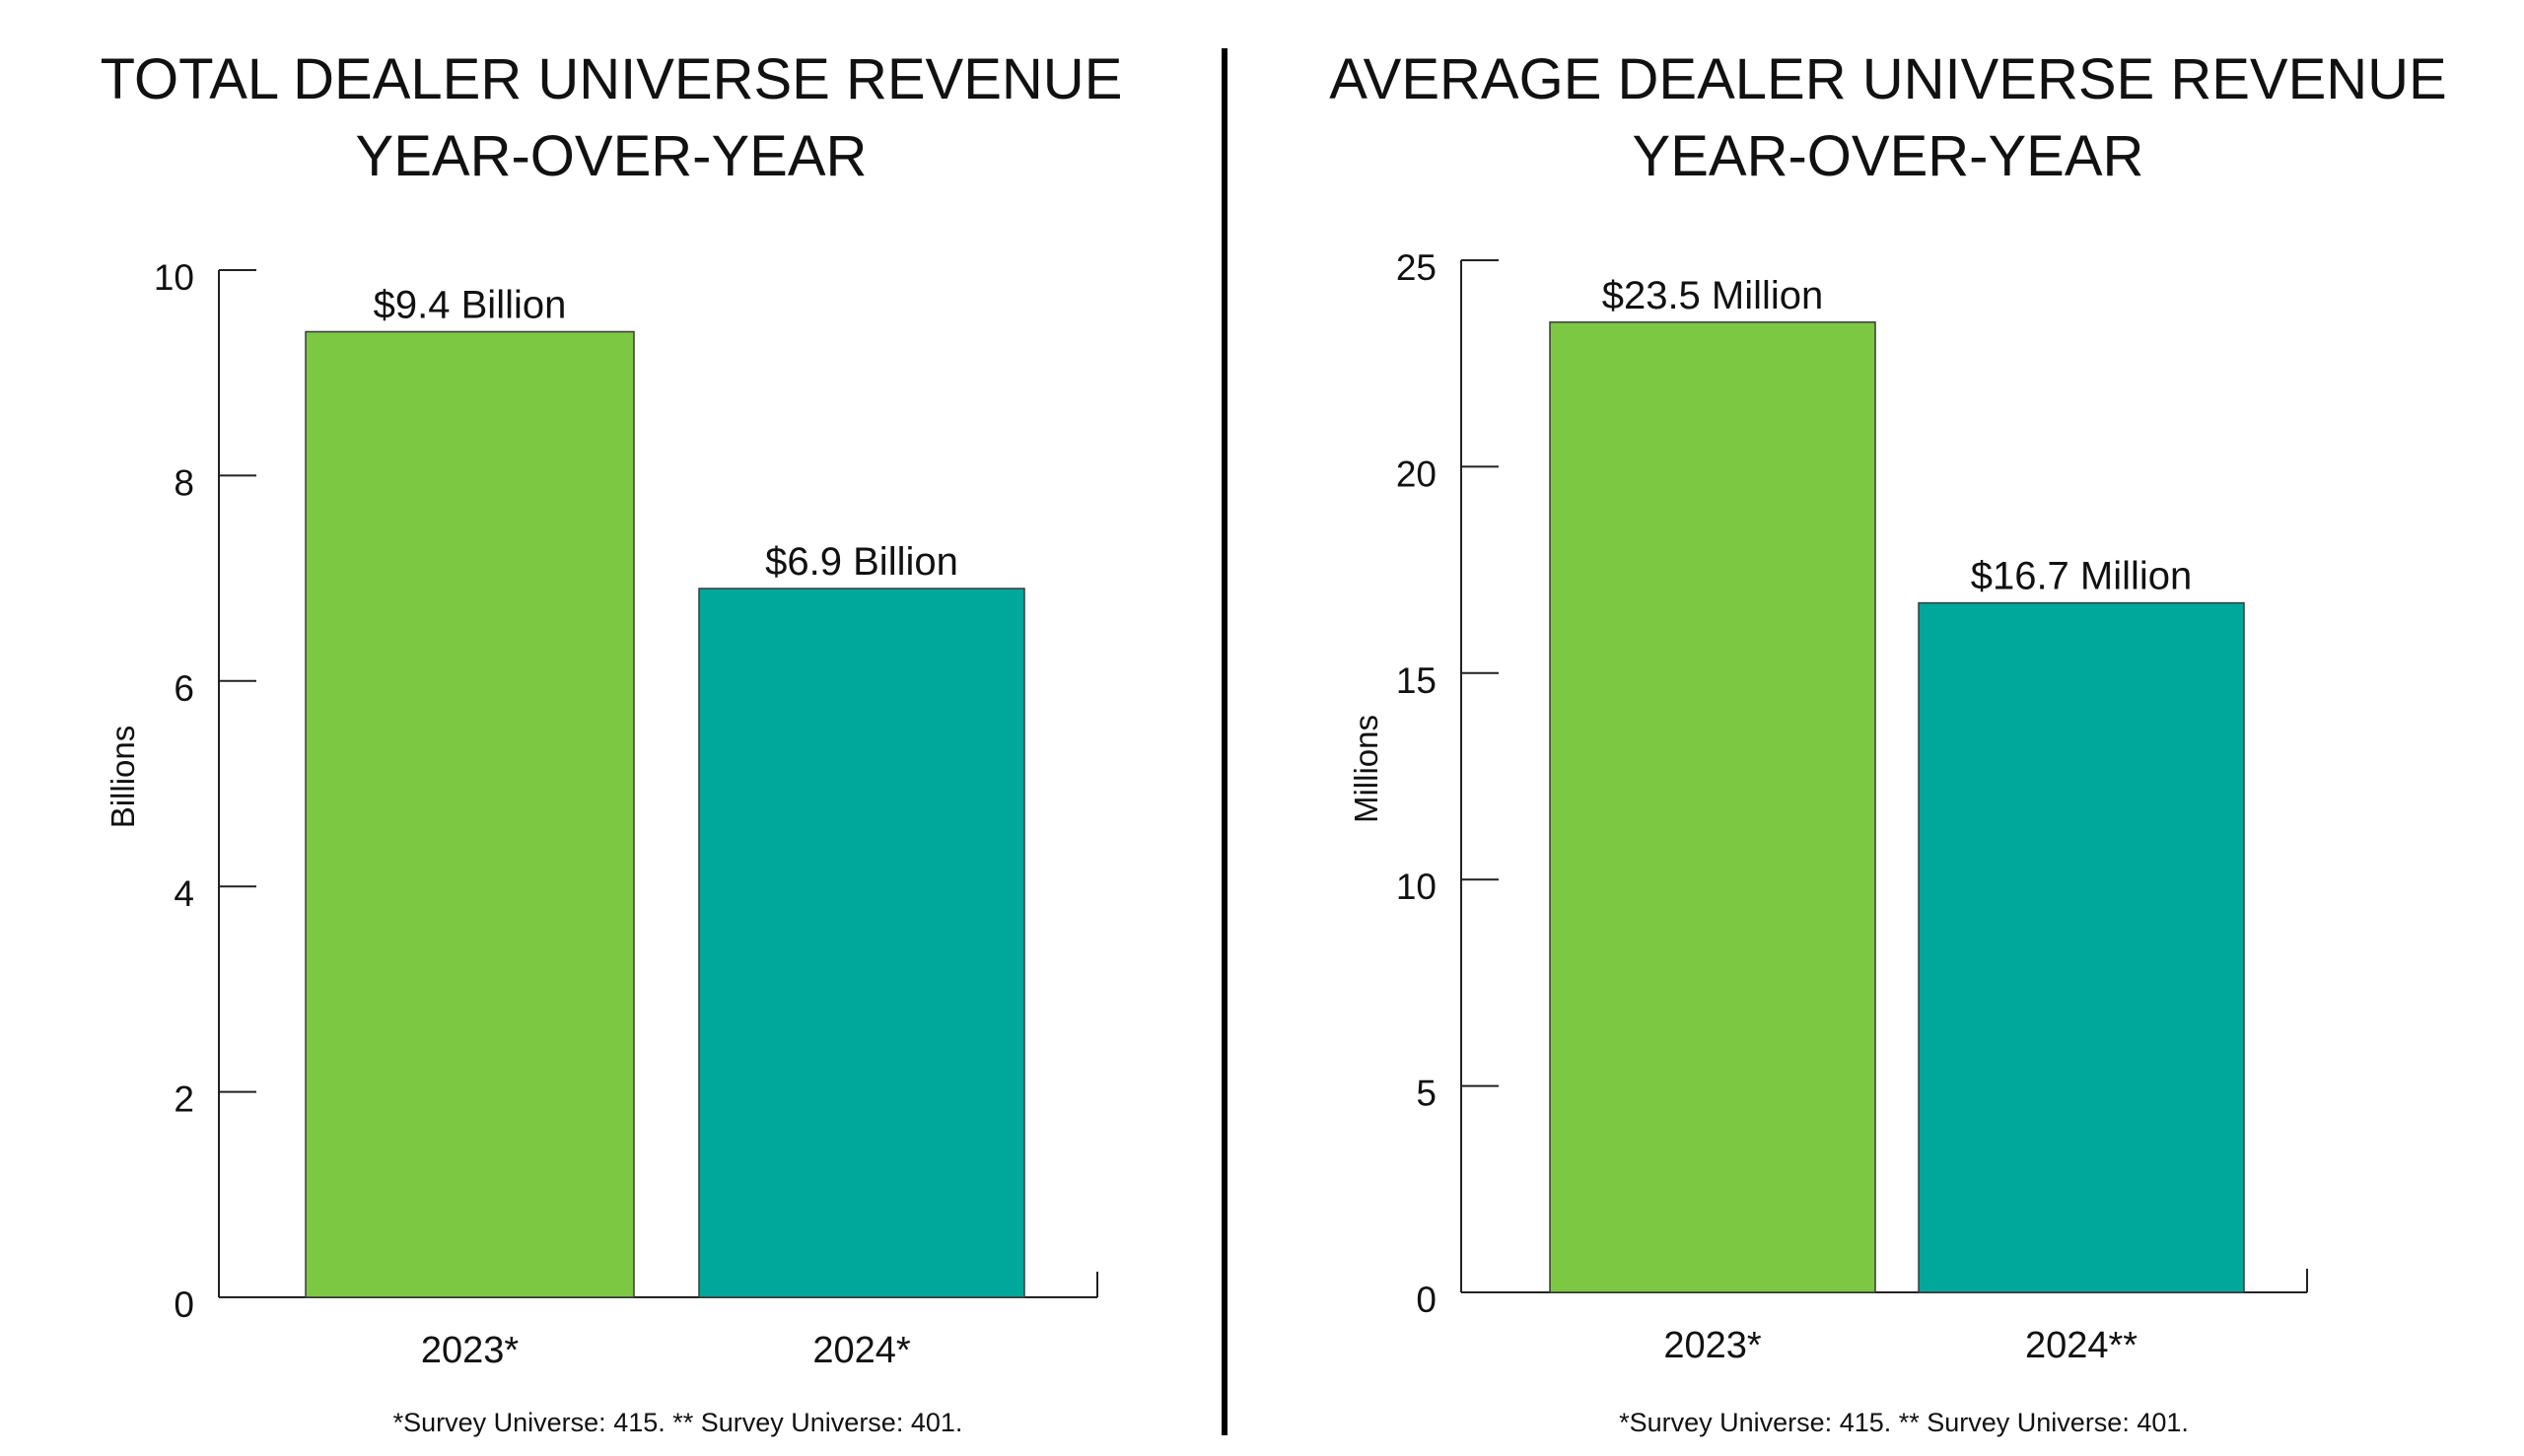 The height and width of the screenshot is (1456, 2524). I want to click on y-tick-label: 4, so click(184, 893).